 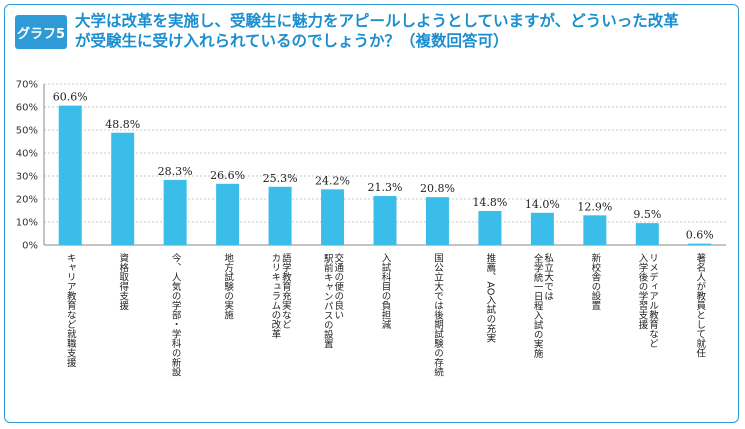 What do you see at coordinates (27, 154) in the screenshot?
I see `y-tick-label: 40%` at bounding box center [27, 154].